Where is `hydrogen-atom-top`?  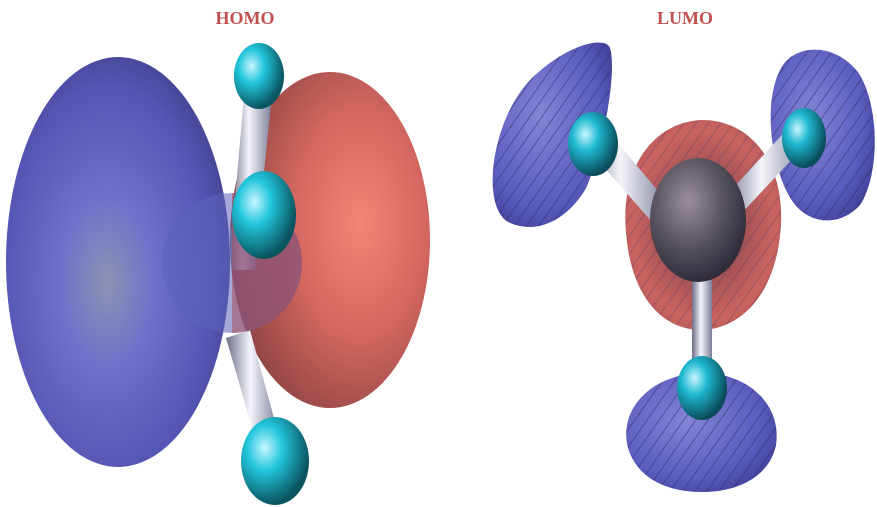
hydrogen-atom-top is located at coordinates (259, 76).